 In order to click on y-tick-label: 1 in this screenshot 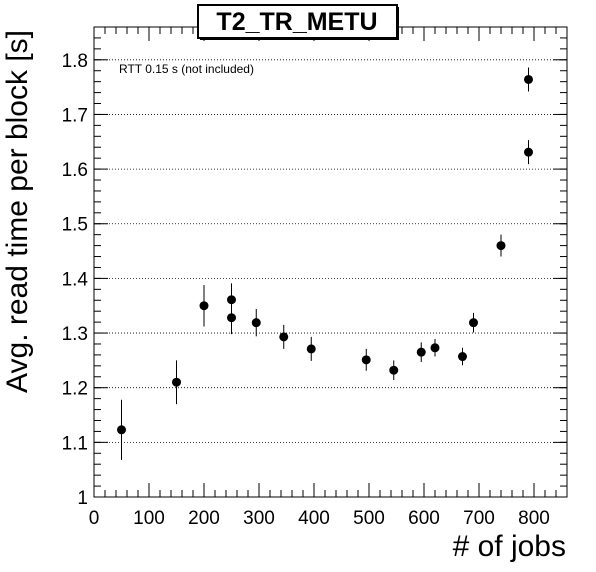, I will do `click(82, 498)`.